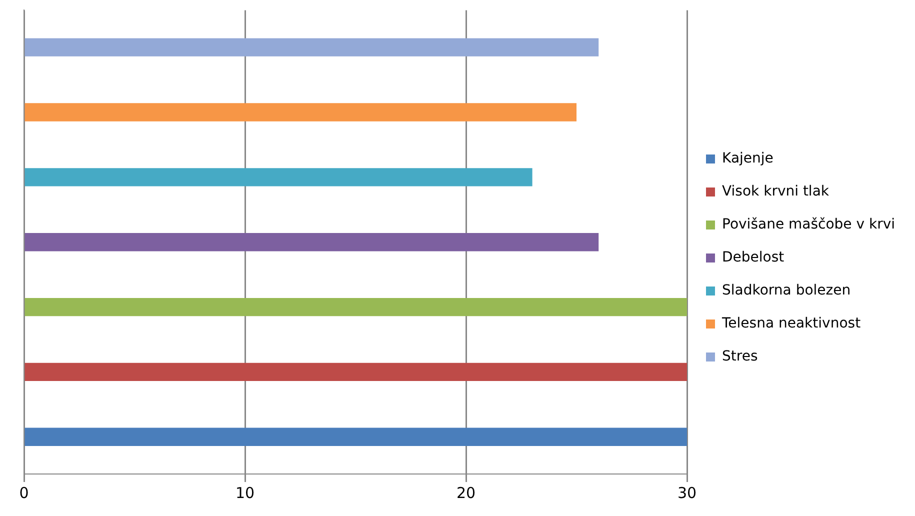  Describe the element at coordinates (466, 493) in the screenshot. I see `x-tick-label: 20` at that location.